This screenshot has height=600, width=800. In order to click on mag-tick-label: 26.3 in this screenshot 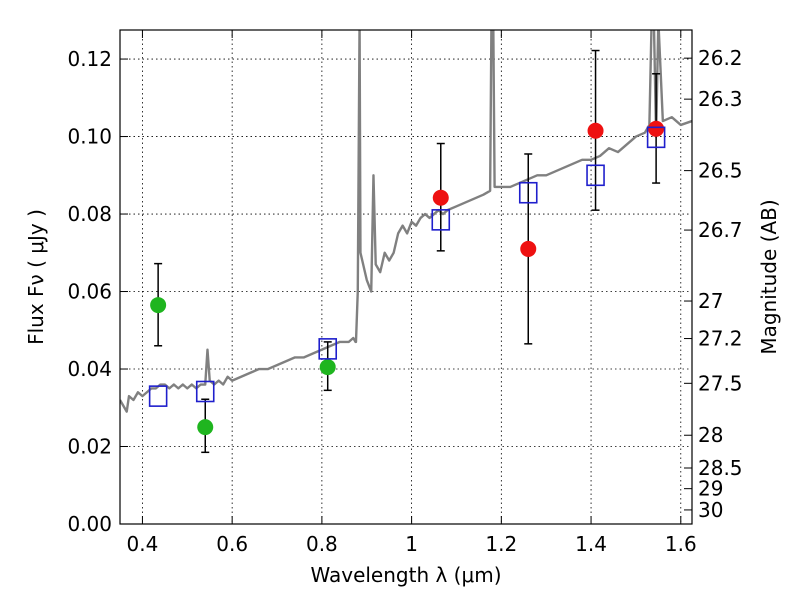, I will do `click(720, 99)`.